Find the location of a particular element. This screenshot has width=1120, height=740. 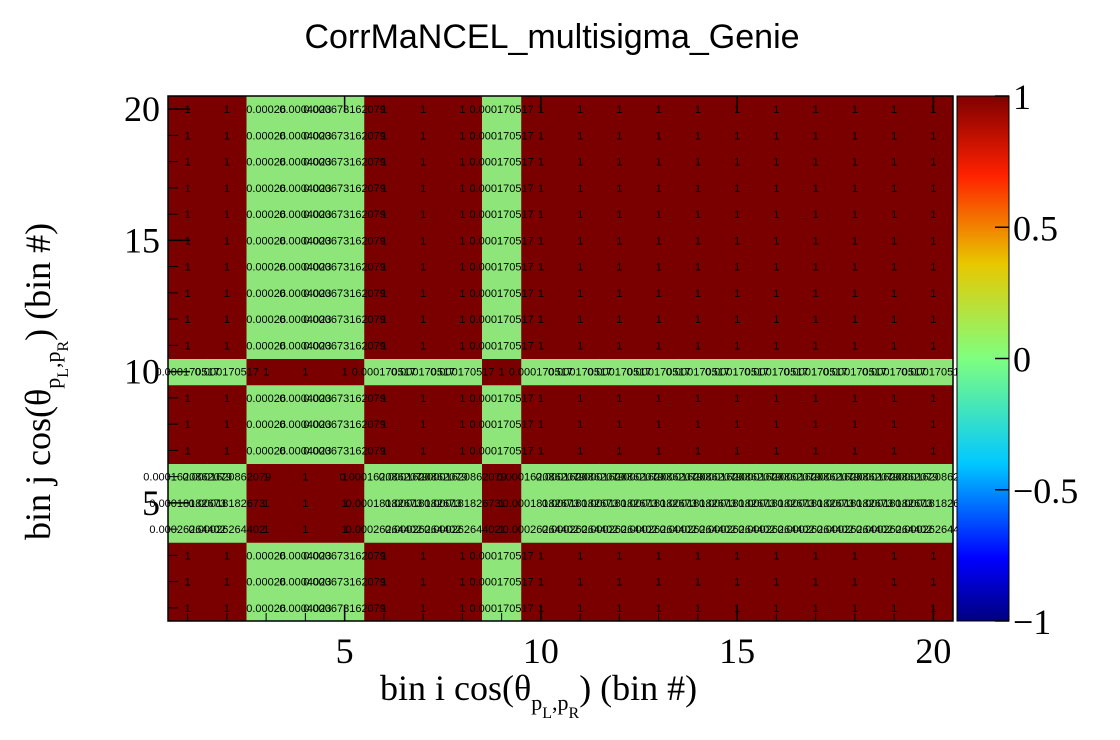

y-axis-label-group: bin j cos(θpL,pR) (bin #) is located at coordinates (45, 381).